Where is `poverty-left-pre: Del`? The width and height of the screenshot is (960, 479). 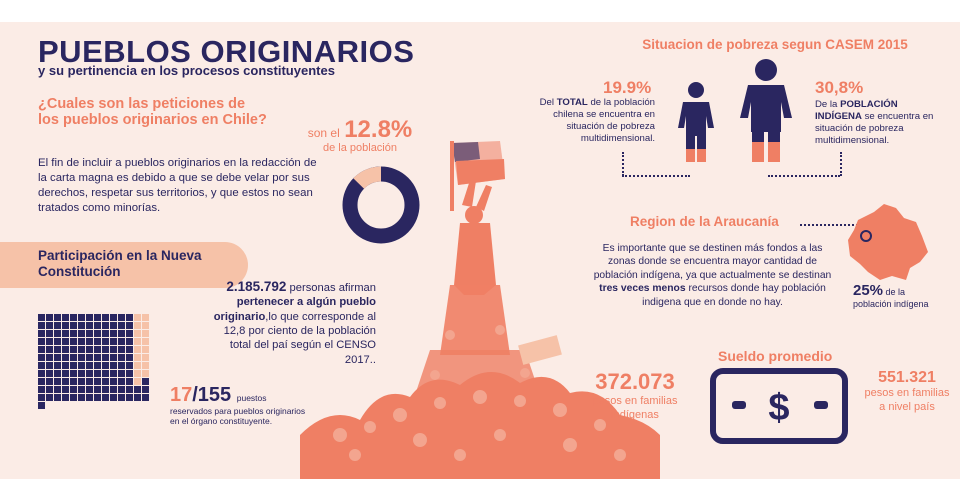 poverty-left-pre: Del is located at coordinates (547, 102).